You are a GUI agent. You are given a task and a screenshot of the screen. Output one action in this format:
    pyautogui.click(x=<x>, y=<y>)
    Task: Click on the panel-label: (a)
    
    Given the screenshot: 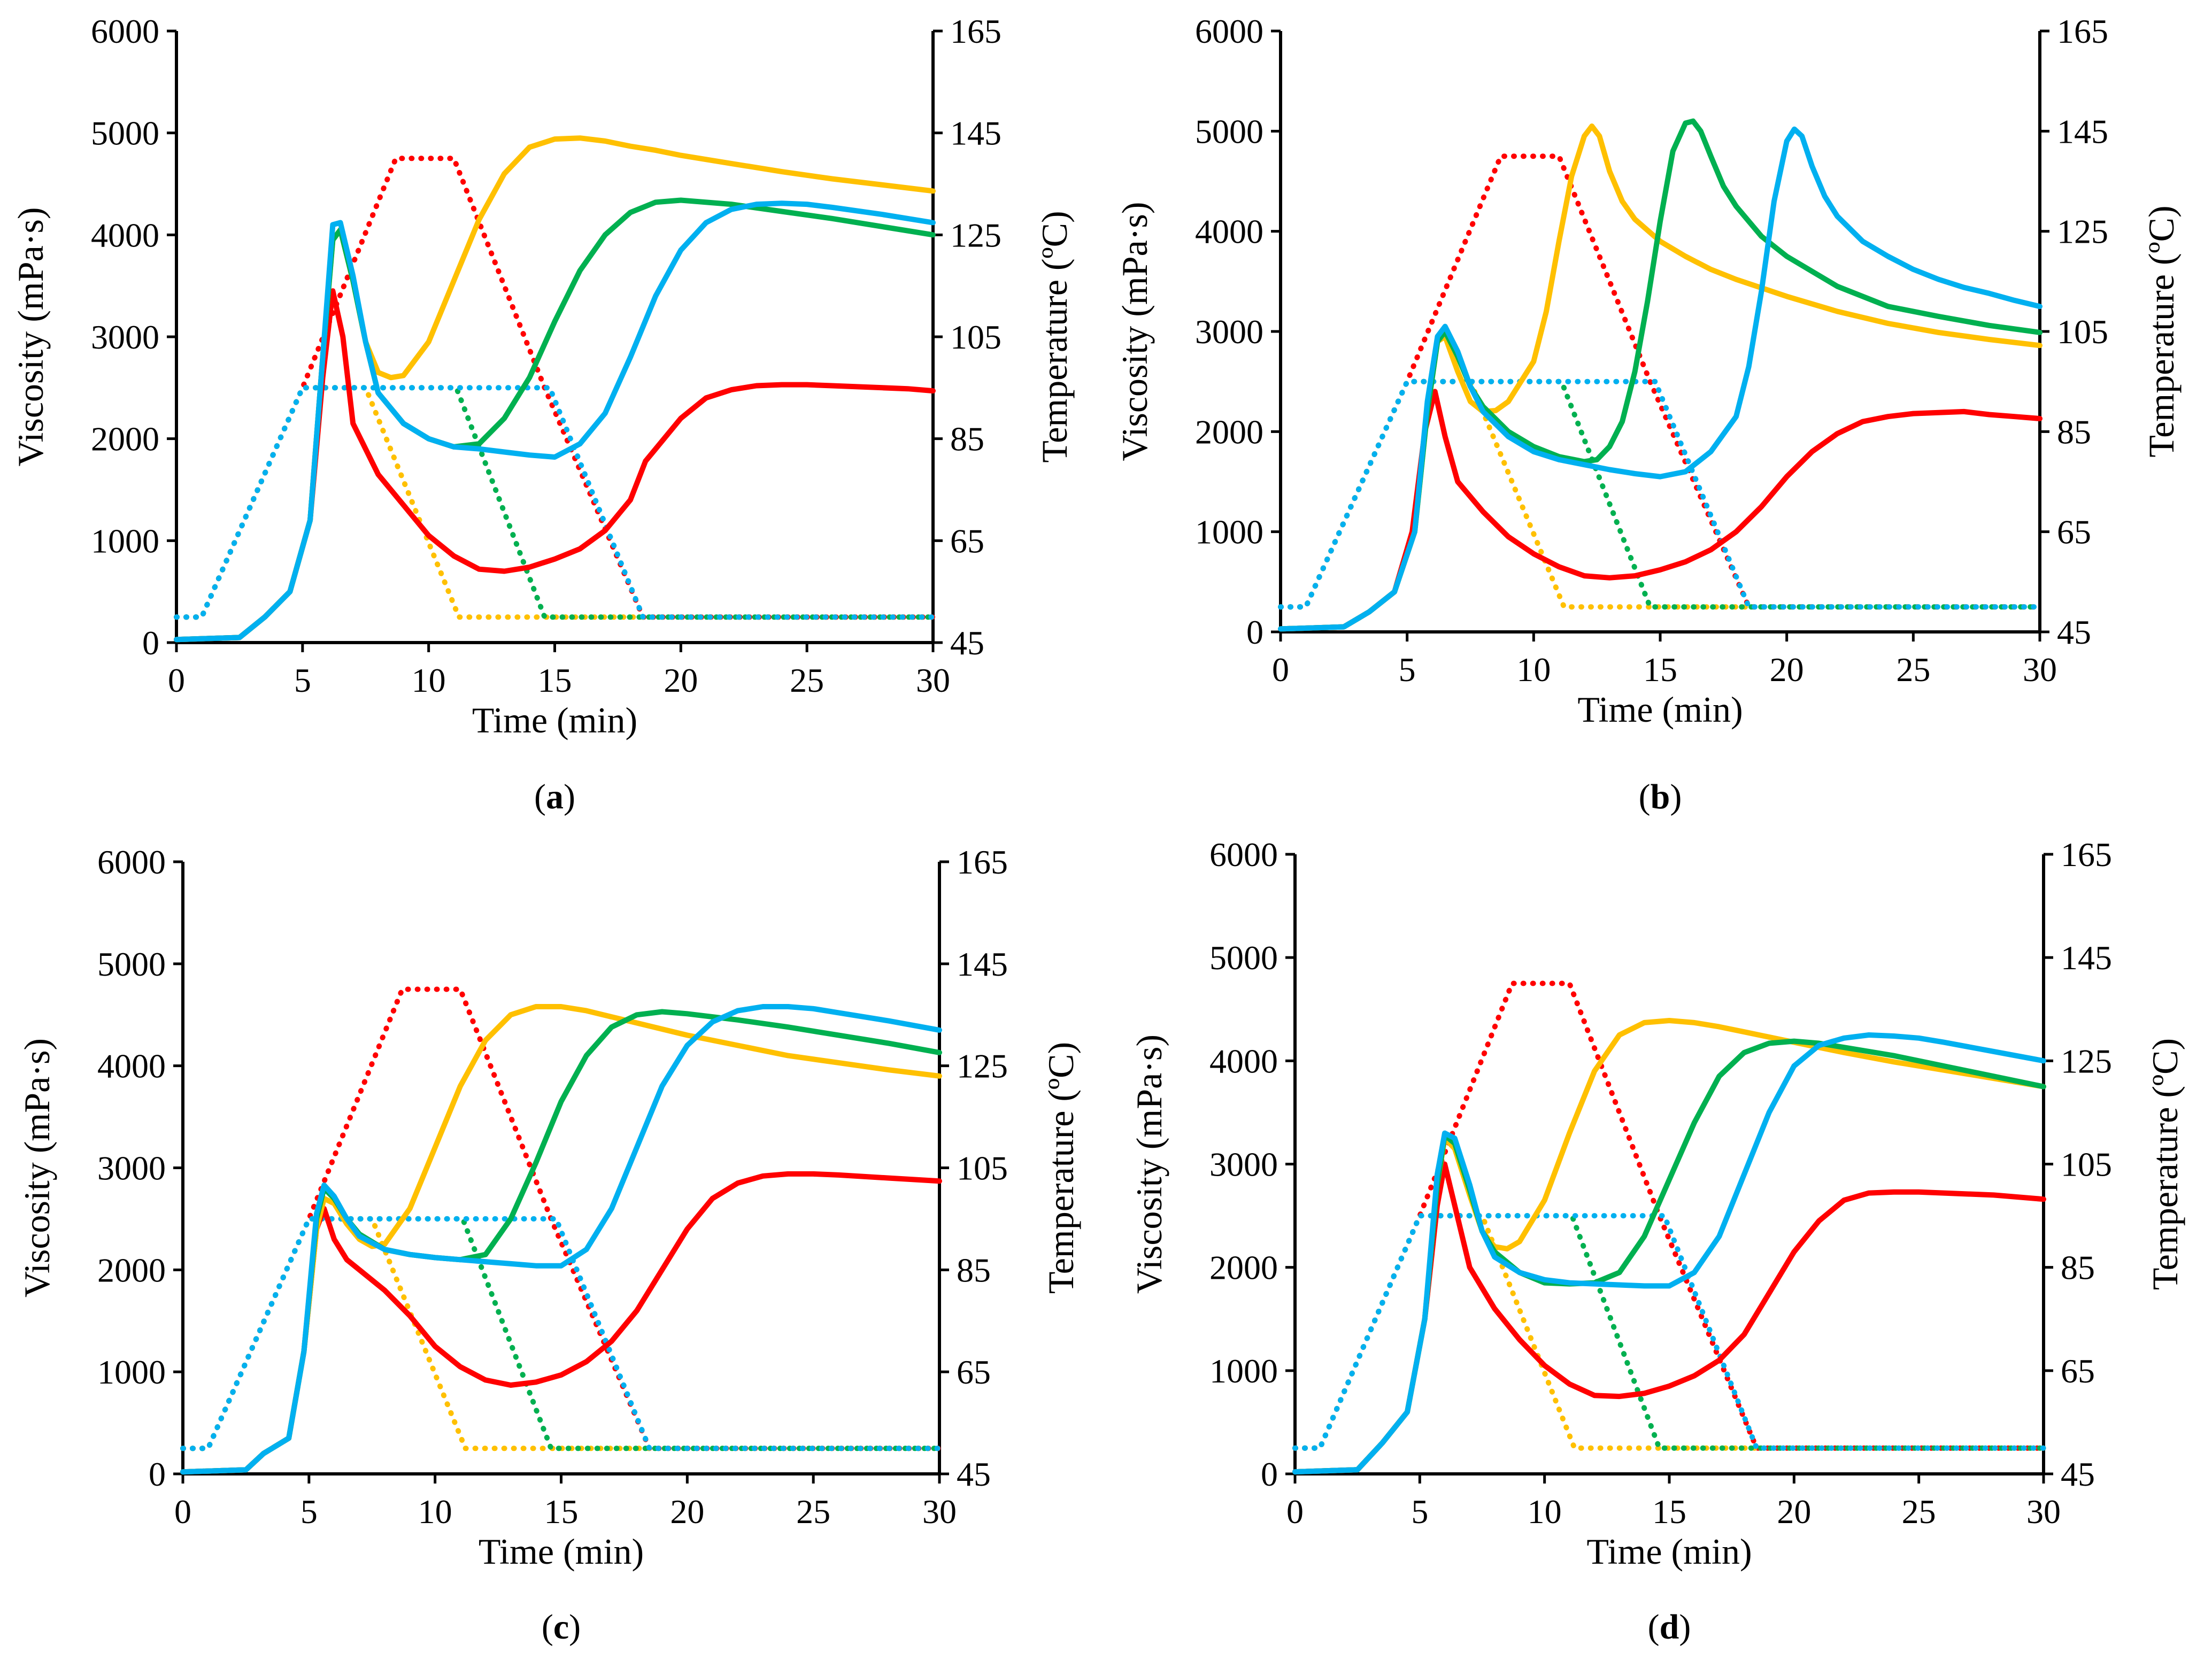 What is the action you would take?
    pyautogui.click(x=554, y=796)
    